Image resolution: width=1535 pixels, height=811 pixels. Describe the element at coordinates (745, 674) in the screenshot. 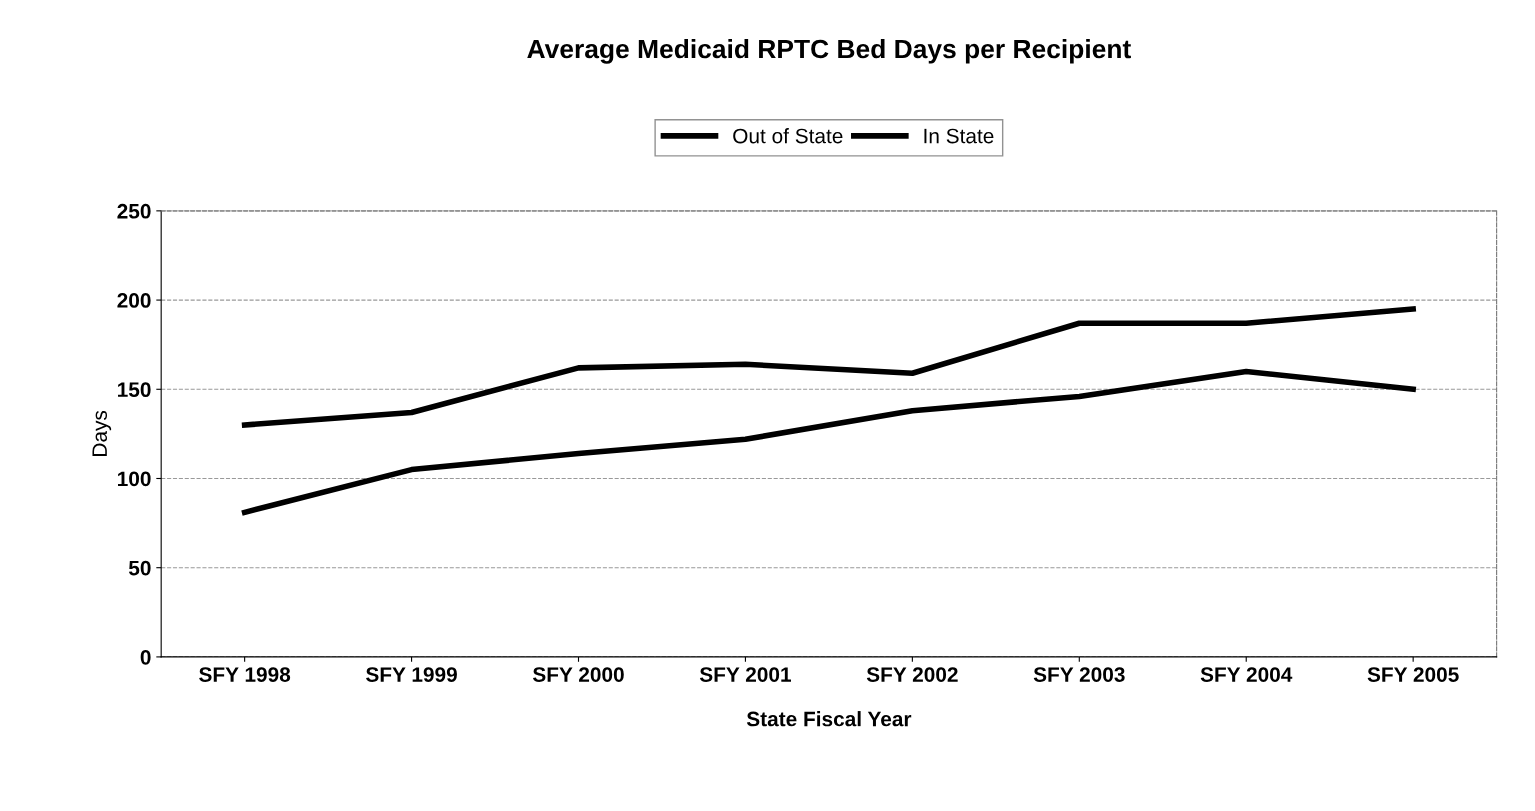

I see `x-tick-label: SFY 2001` at that location.